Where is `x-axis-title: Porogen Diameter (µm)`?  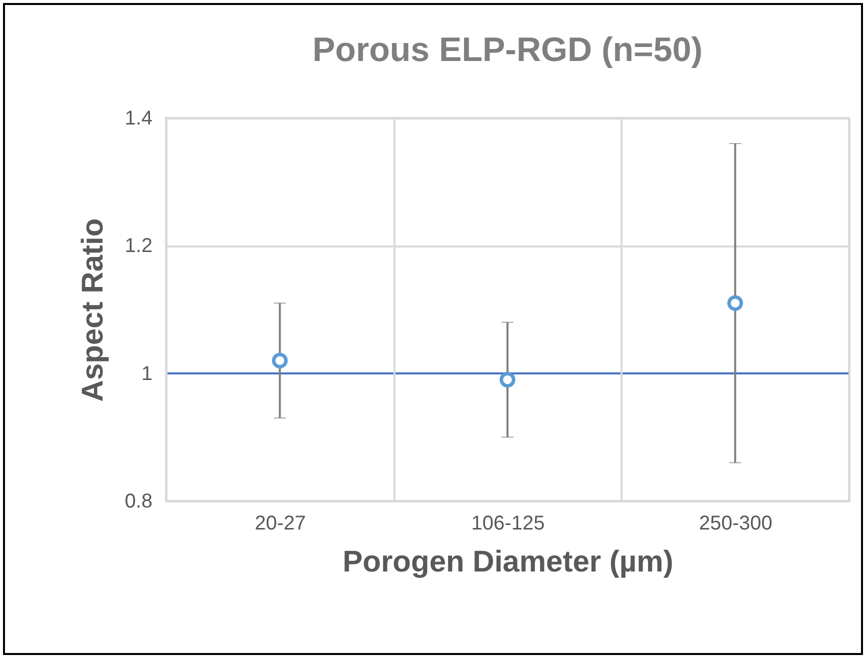 x-axis-title: Porogen Diameter (µm) is located at coordinates (508, 562).